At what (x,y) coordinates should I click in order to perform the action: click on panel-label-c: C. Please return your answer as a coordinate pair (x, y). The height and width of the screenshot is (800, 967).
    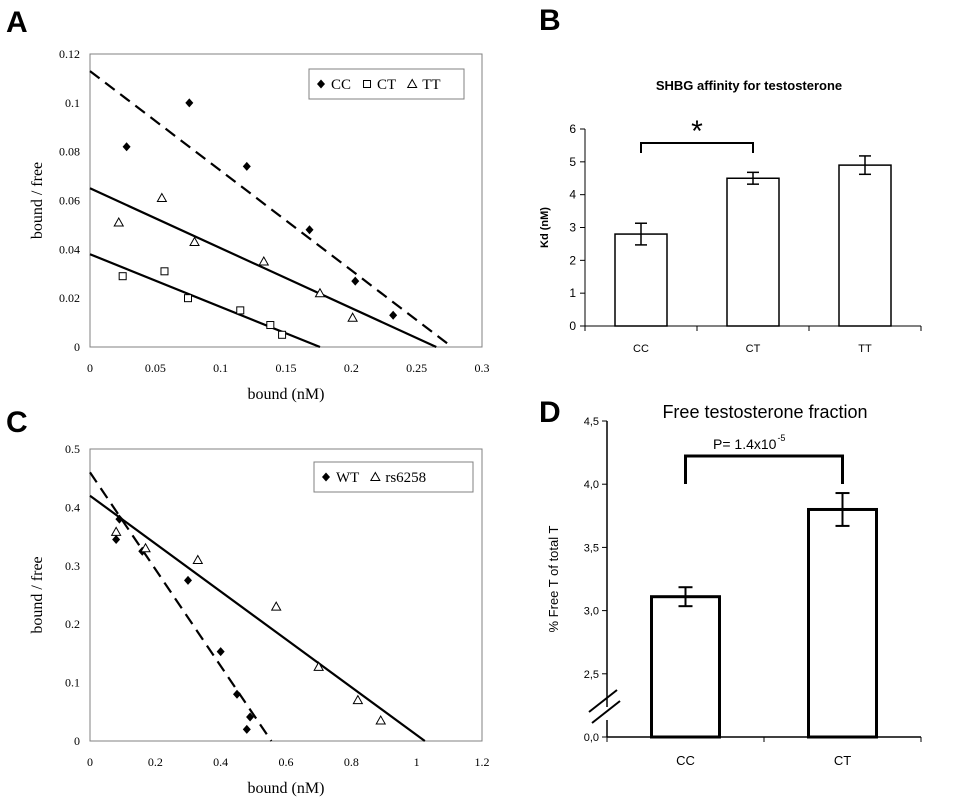
    Looking at the image, I should click on (17, 422).